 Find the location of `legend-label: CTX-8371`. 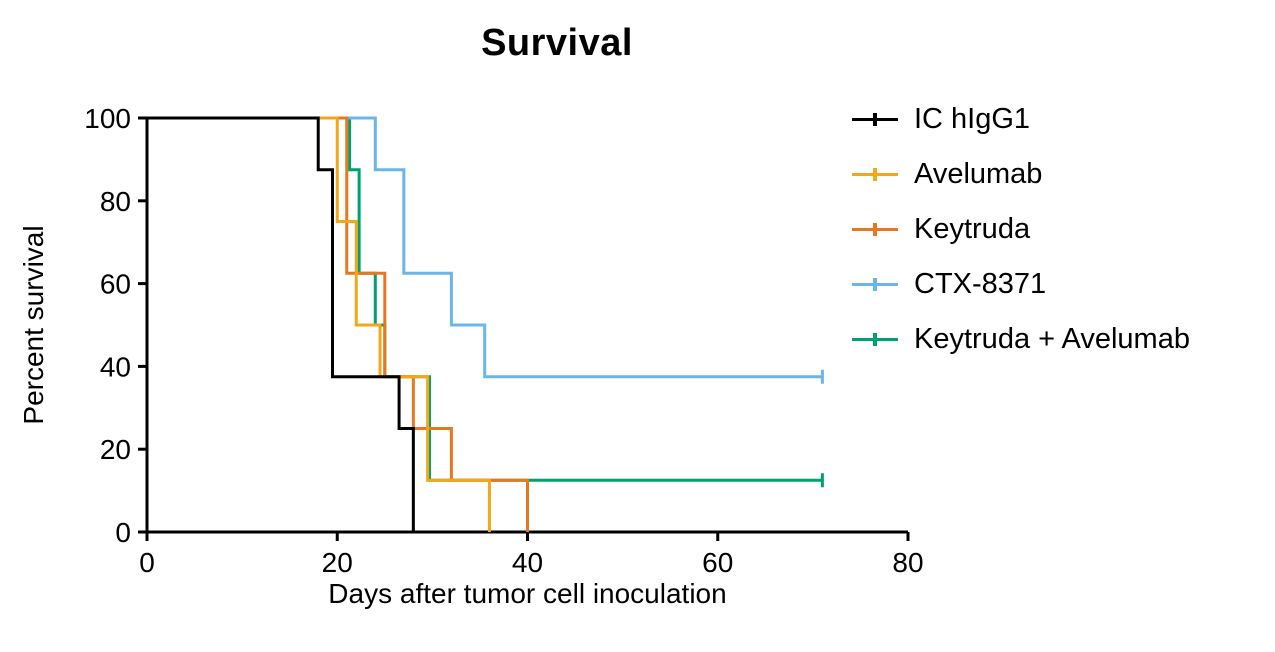

legend-label: CTX-8371 is located at coordinates (980, 284).